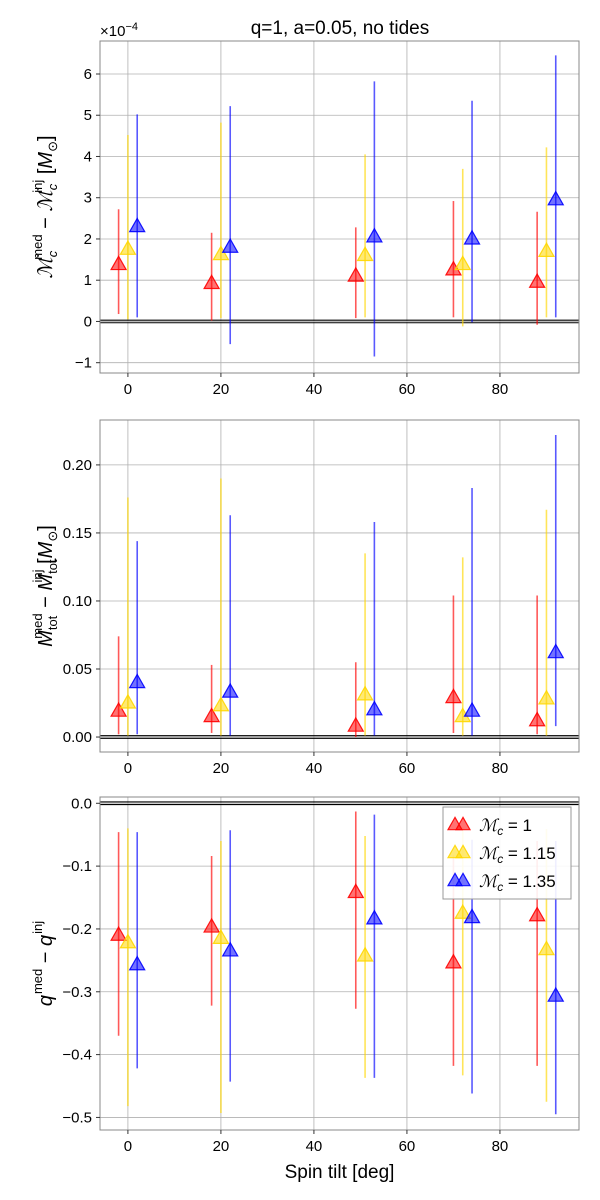 Image resolution: width=600 pixels, height=1200 pixels. I want to click on y-tick-label: 0.05, so click(77, 669).